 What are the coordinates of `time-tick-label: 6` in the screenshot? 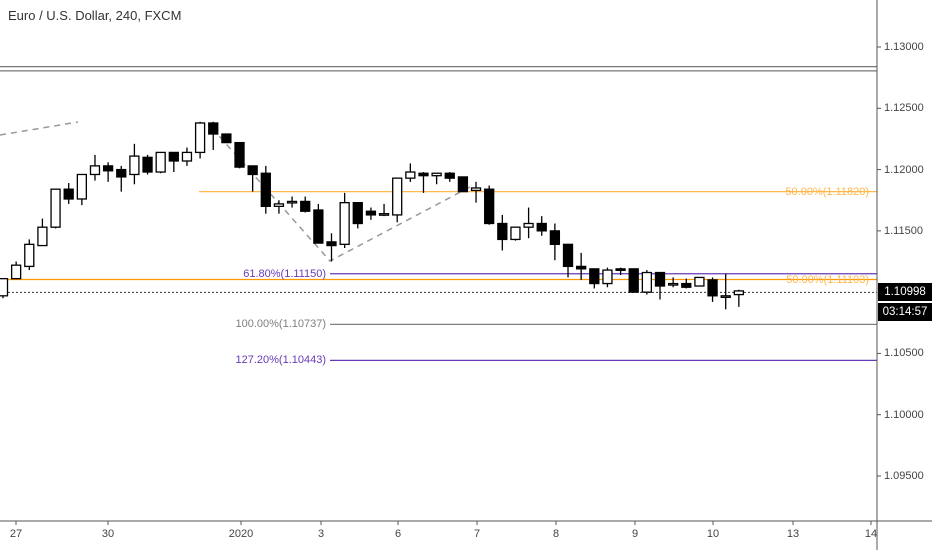 It's located at (398, 534).